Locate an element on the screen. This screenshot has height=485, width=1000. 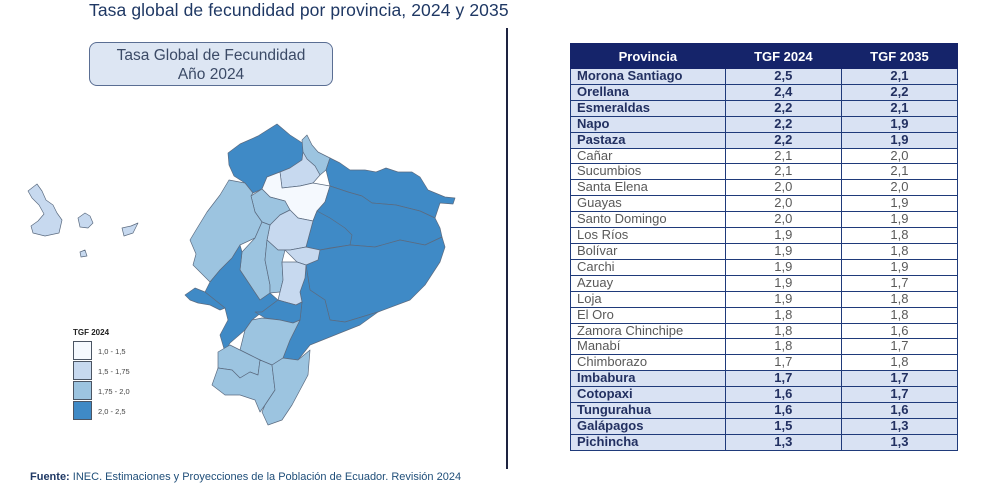
table-row: Zamora Chinchipe 1,8 1,6 is located at coordinates (764, 331).